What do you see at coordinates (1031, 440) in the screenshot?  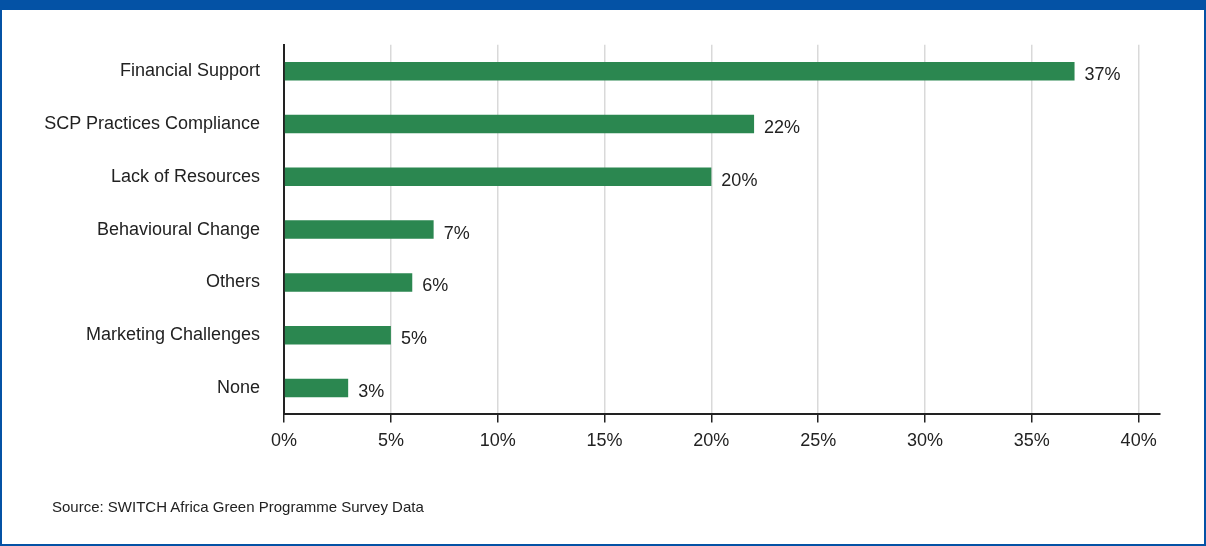 I see `x-tick-label: 35%` at bounding box center [1031, 440].